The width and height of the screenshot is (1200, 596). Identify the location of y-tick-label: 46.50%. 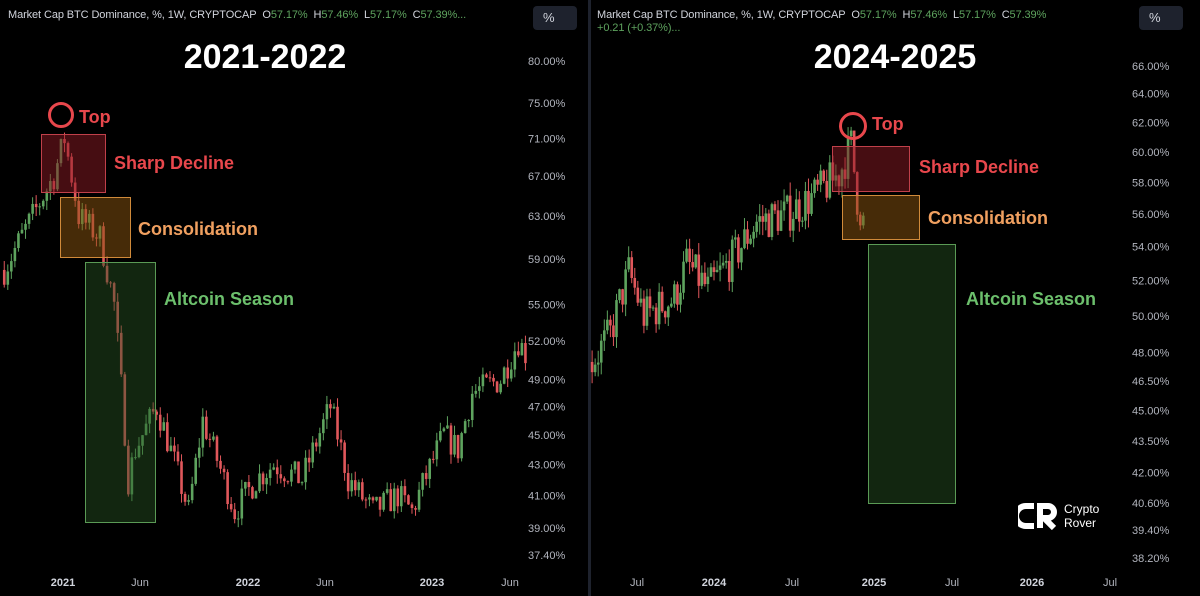
(1151, 382).